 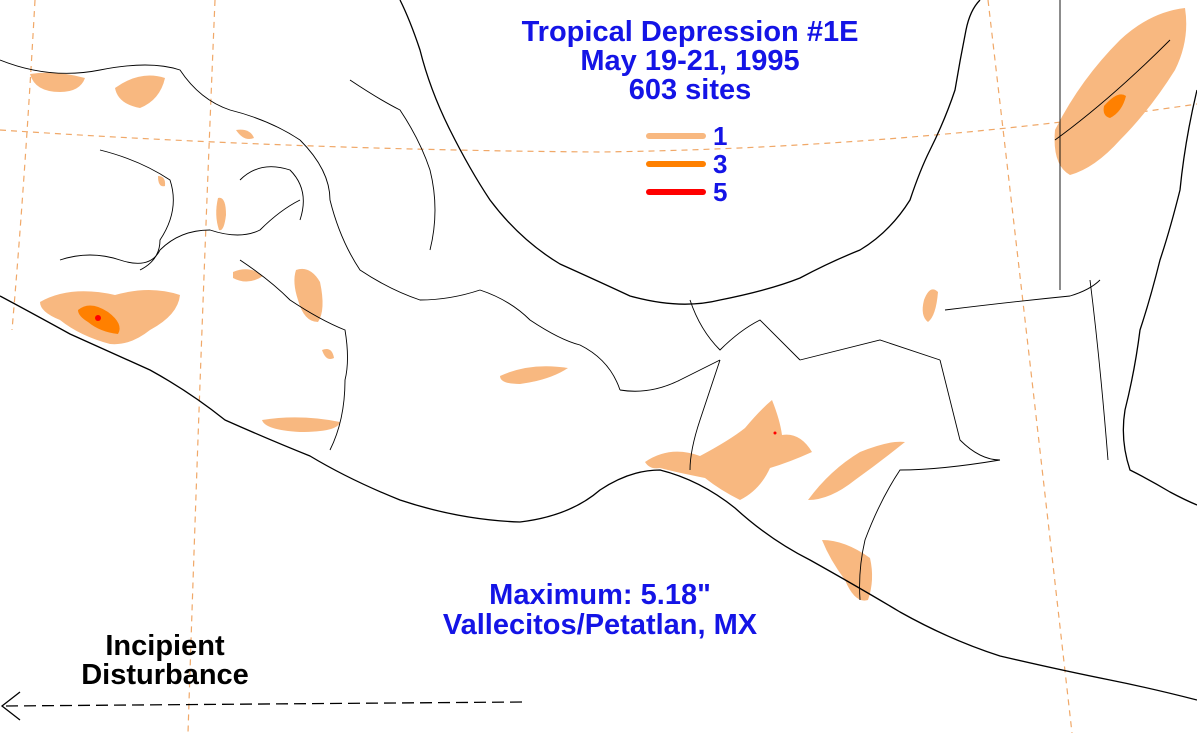 I want to click on rain-3-yucatan, so click(x=1114, y=106).